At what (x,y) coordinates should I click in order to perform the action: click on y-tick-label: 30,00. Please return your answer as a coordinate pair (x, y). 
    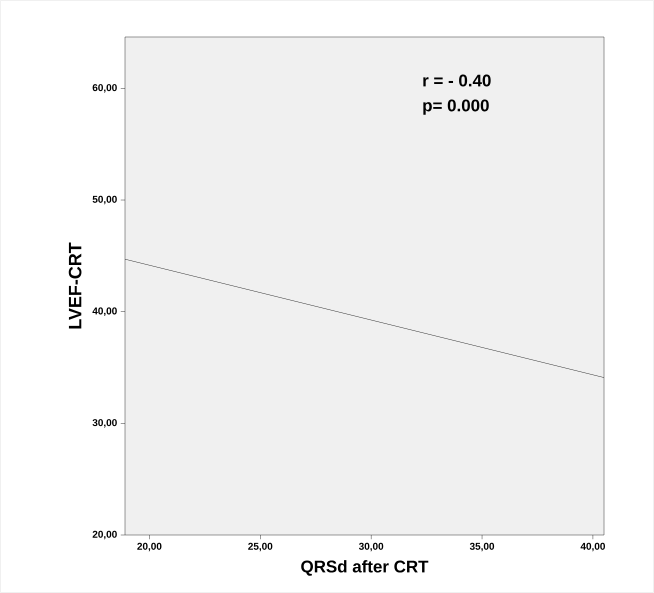
    Looking at the image, I should click on (104, 423).